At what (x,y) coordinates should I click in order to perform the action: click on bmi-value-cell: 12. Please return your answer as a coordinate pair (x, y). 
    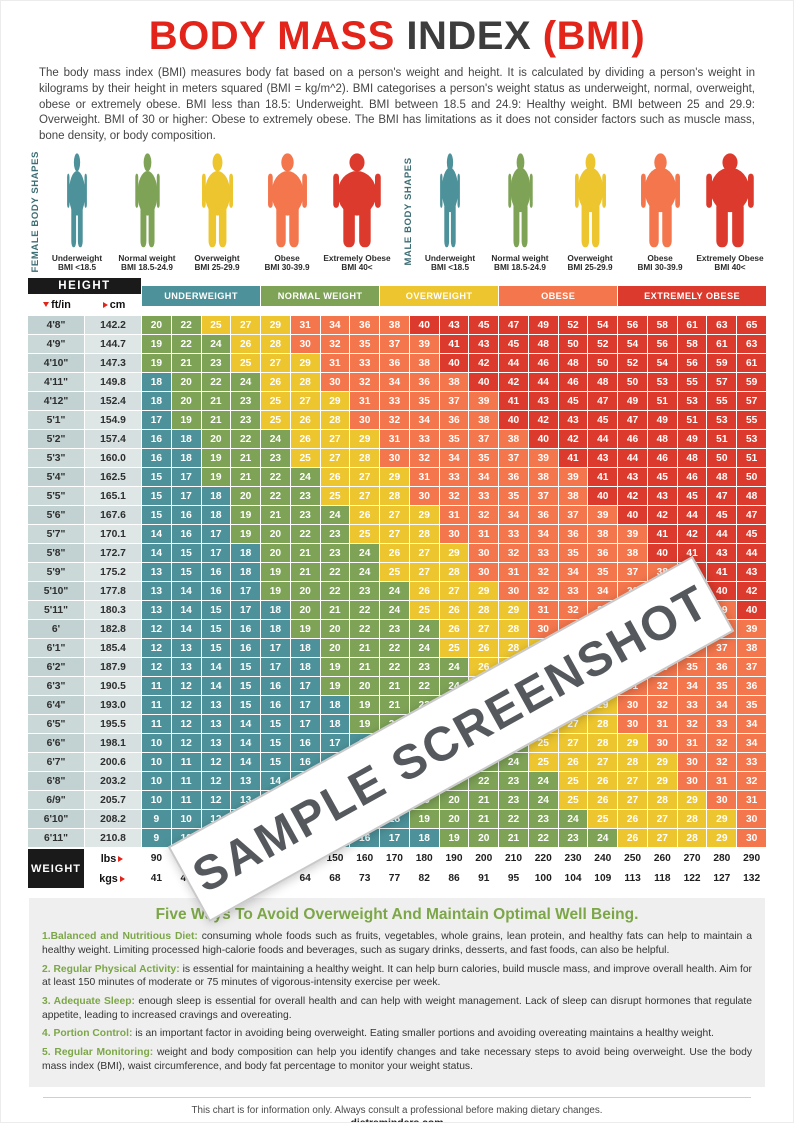
    Looking at the image, I should click on (186, 743).